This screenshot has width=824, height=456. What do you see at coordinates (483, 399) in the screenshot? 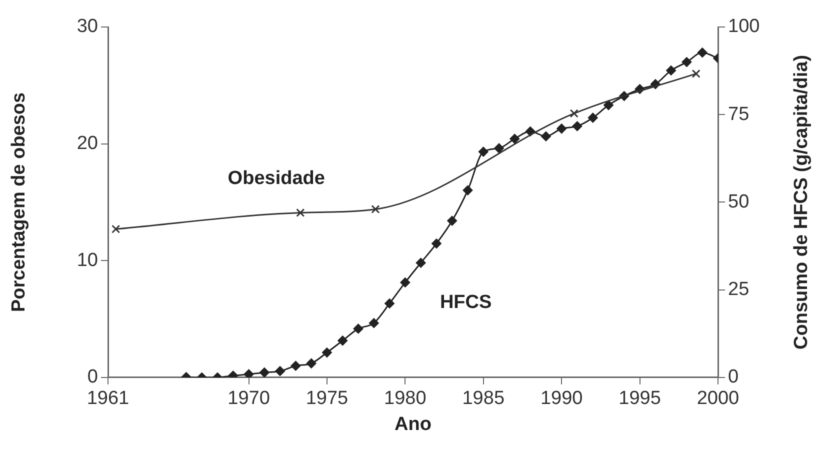
I see `x-tick-label: 1985` at bounding box center [483, 399].